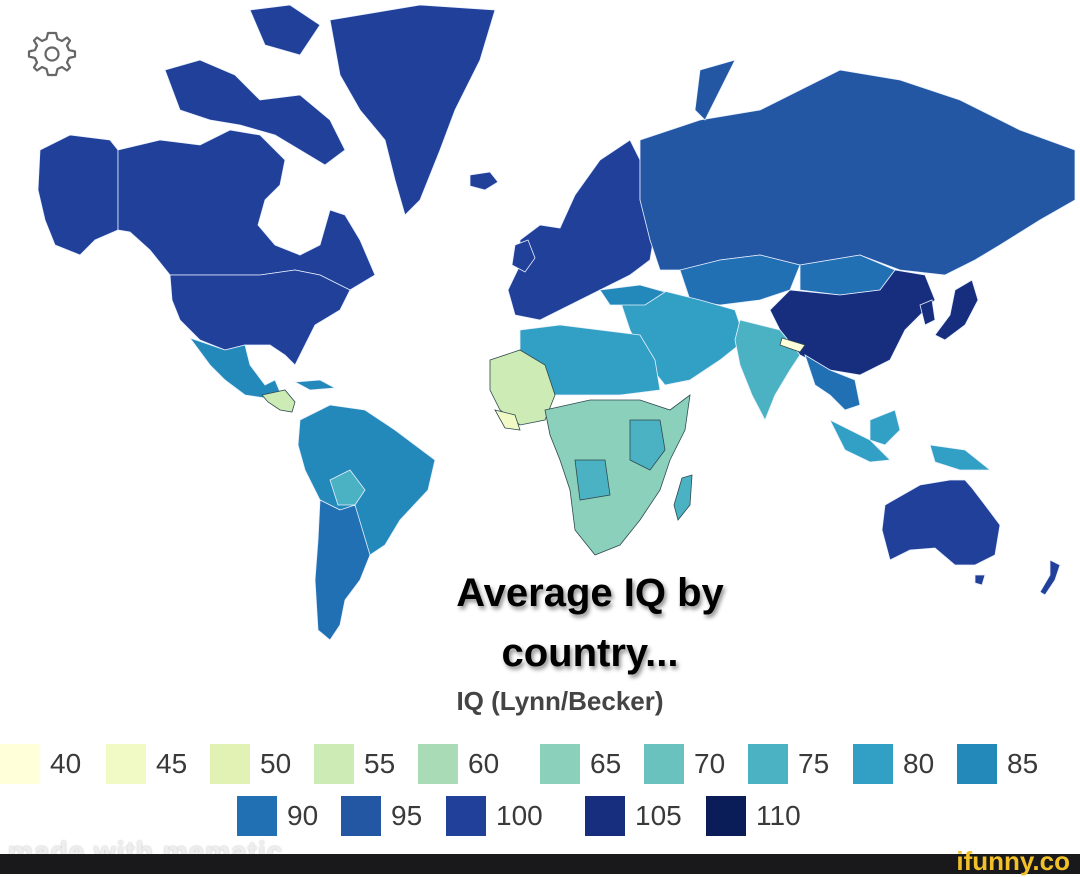 This screenshot has width=1080, height=877. I want to click on legend-item: 40, so click(40, 764).